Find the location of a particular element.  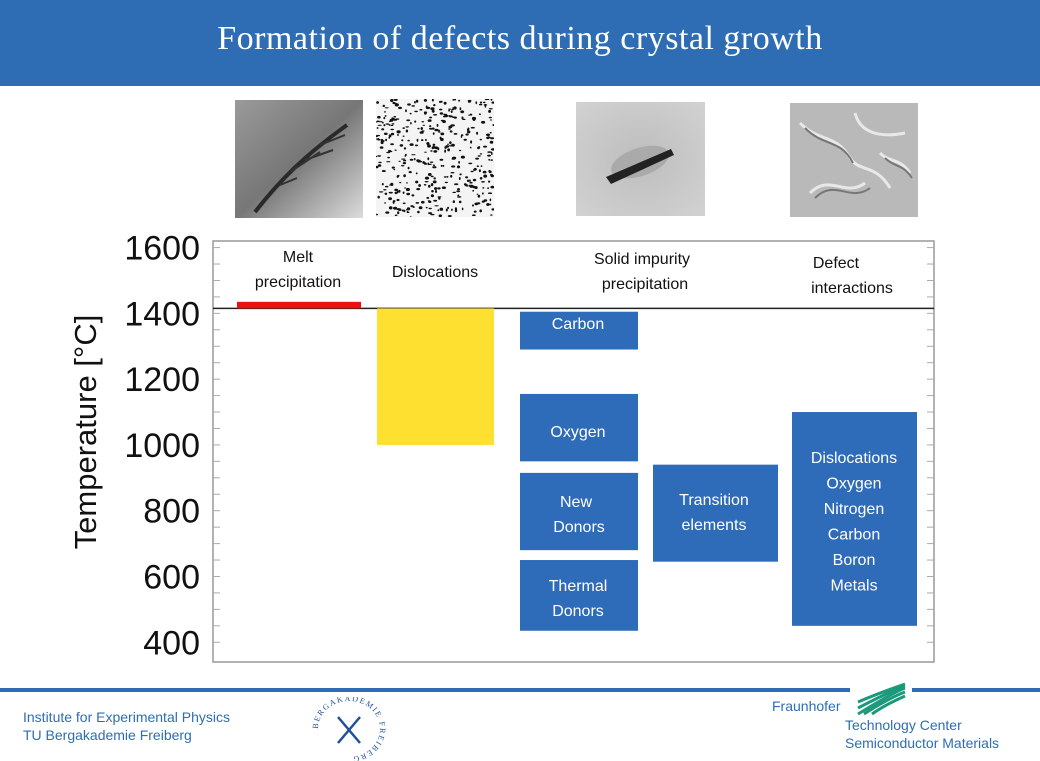

melt-heading-line2: precipitation is located at coordinates (298, 282).